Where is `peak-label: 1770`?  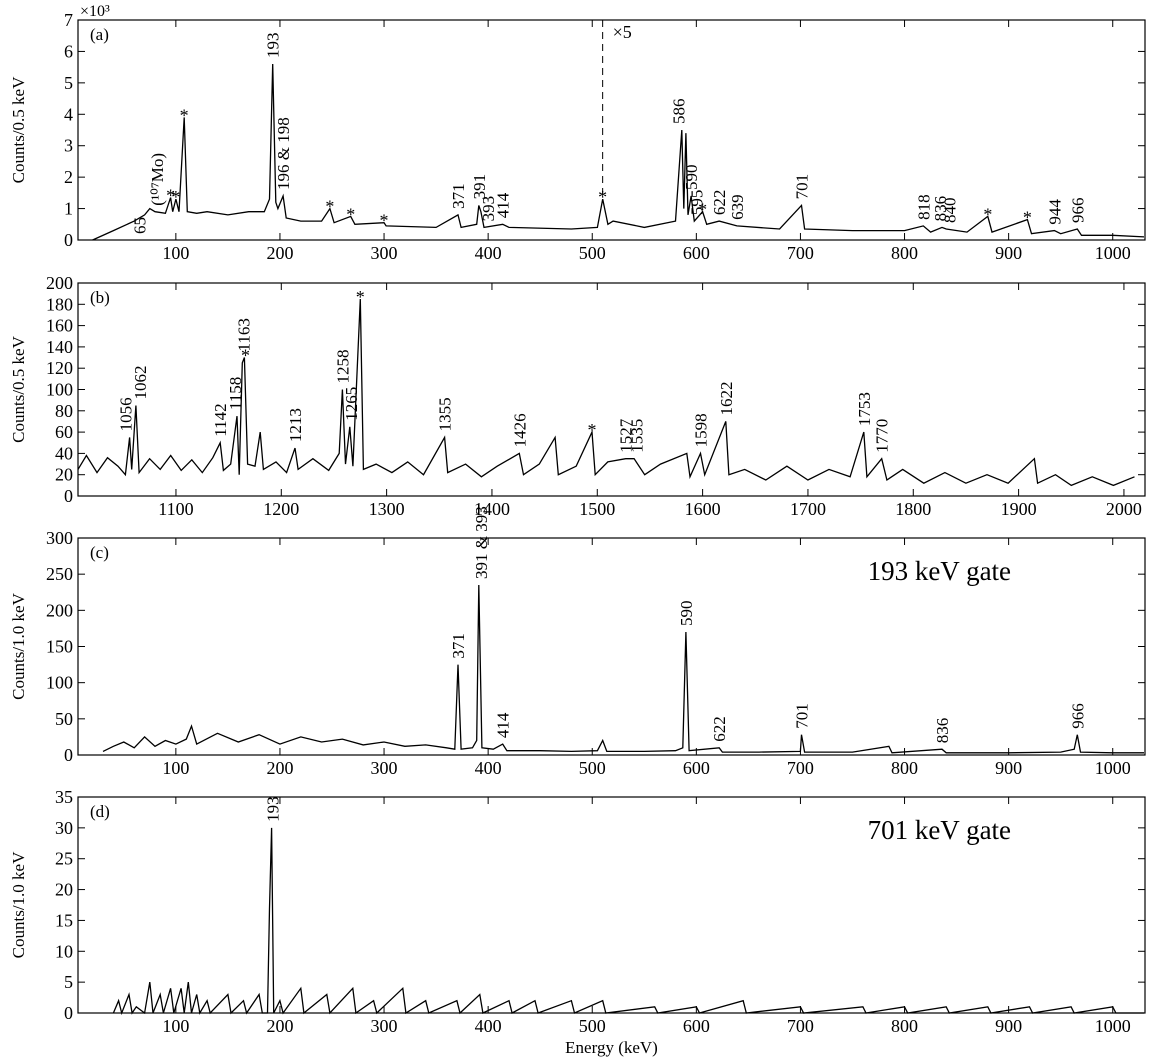
peak-label: 1770 is located at coordinates (882, 436).